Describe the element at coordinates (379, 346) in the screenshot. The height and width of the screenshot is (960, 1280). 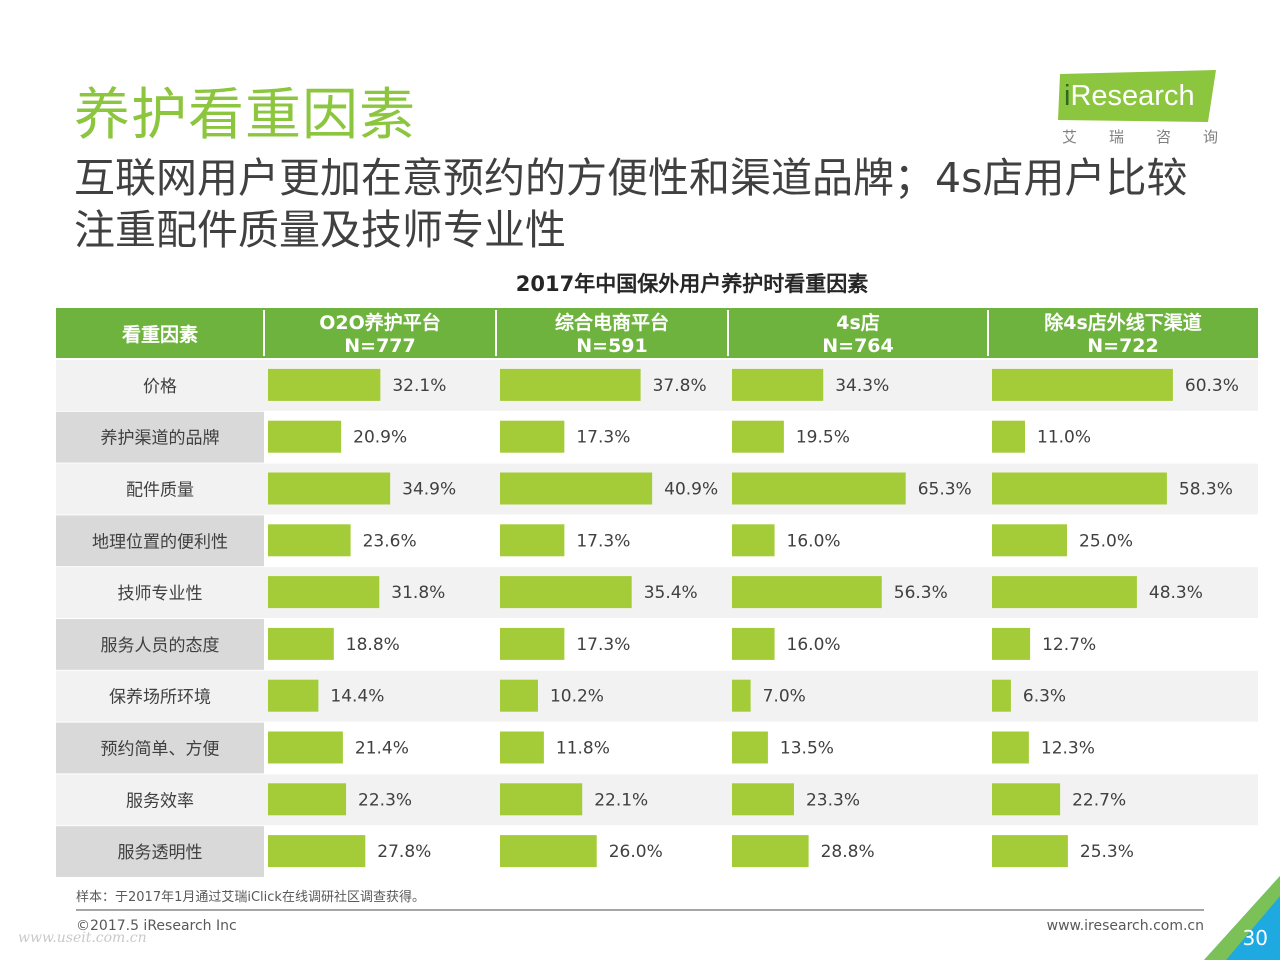
I see `column-header-n: N=777` at that location.